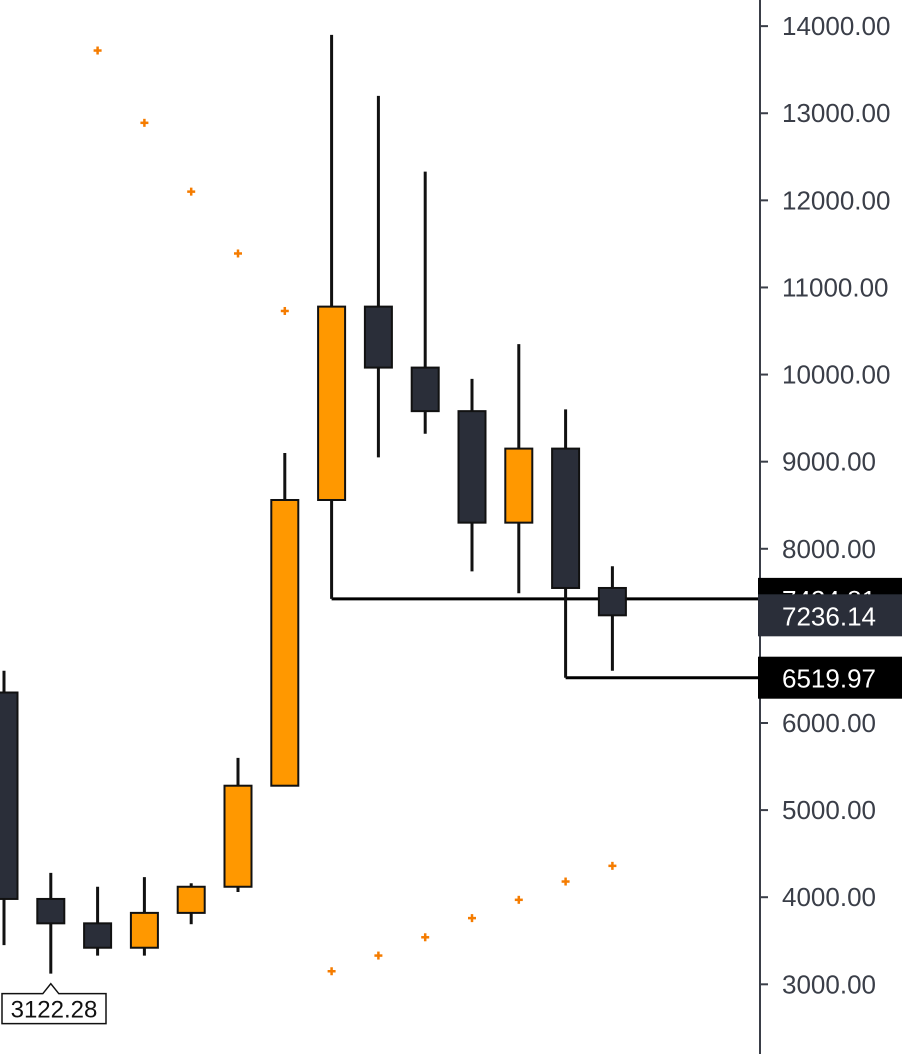  I want to click on current-price-tag-text: 7236.14, so click(829, 616).